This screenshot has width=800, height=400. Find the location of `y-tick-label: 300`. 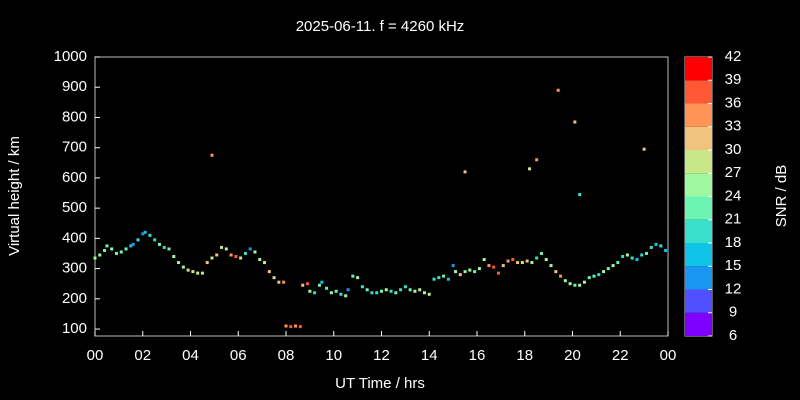

y-tick-label: 300 is located at coordinates (74, 268).